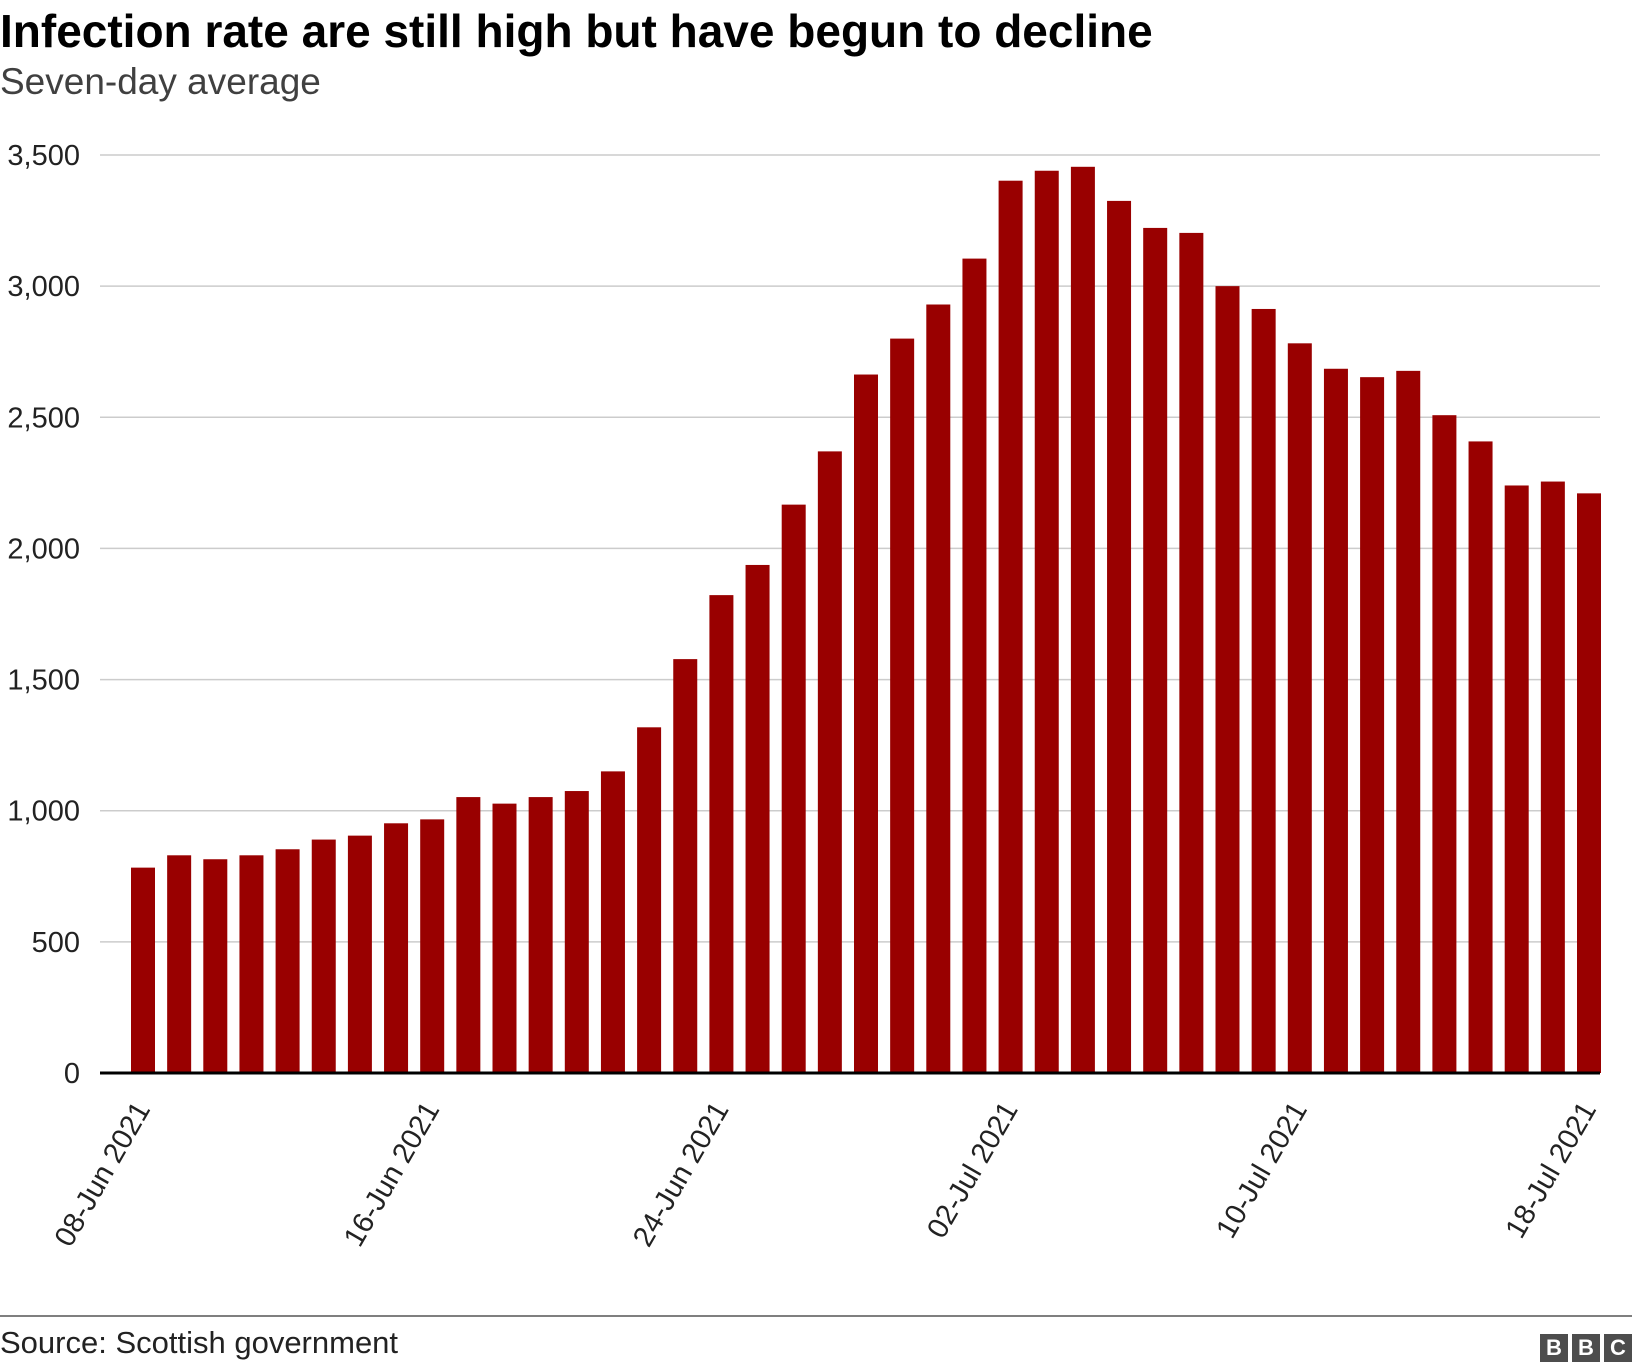 The height and width of the screenshot is (1372, 1632). I want to click on y-tick-label: 1,000, so click(43, 812).